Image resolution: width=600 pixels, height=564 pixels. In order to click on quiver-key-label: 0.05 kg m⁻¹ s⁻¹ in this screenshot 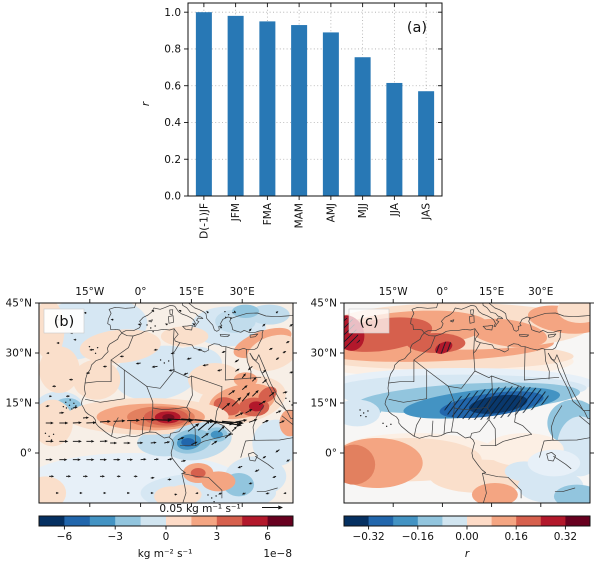, I will do `click(199, 509)`.